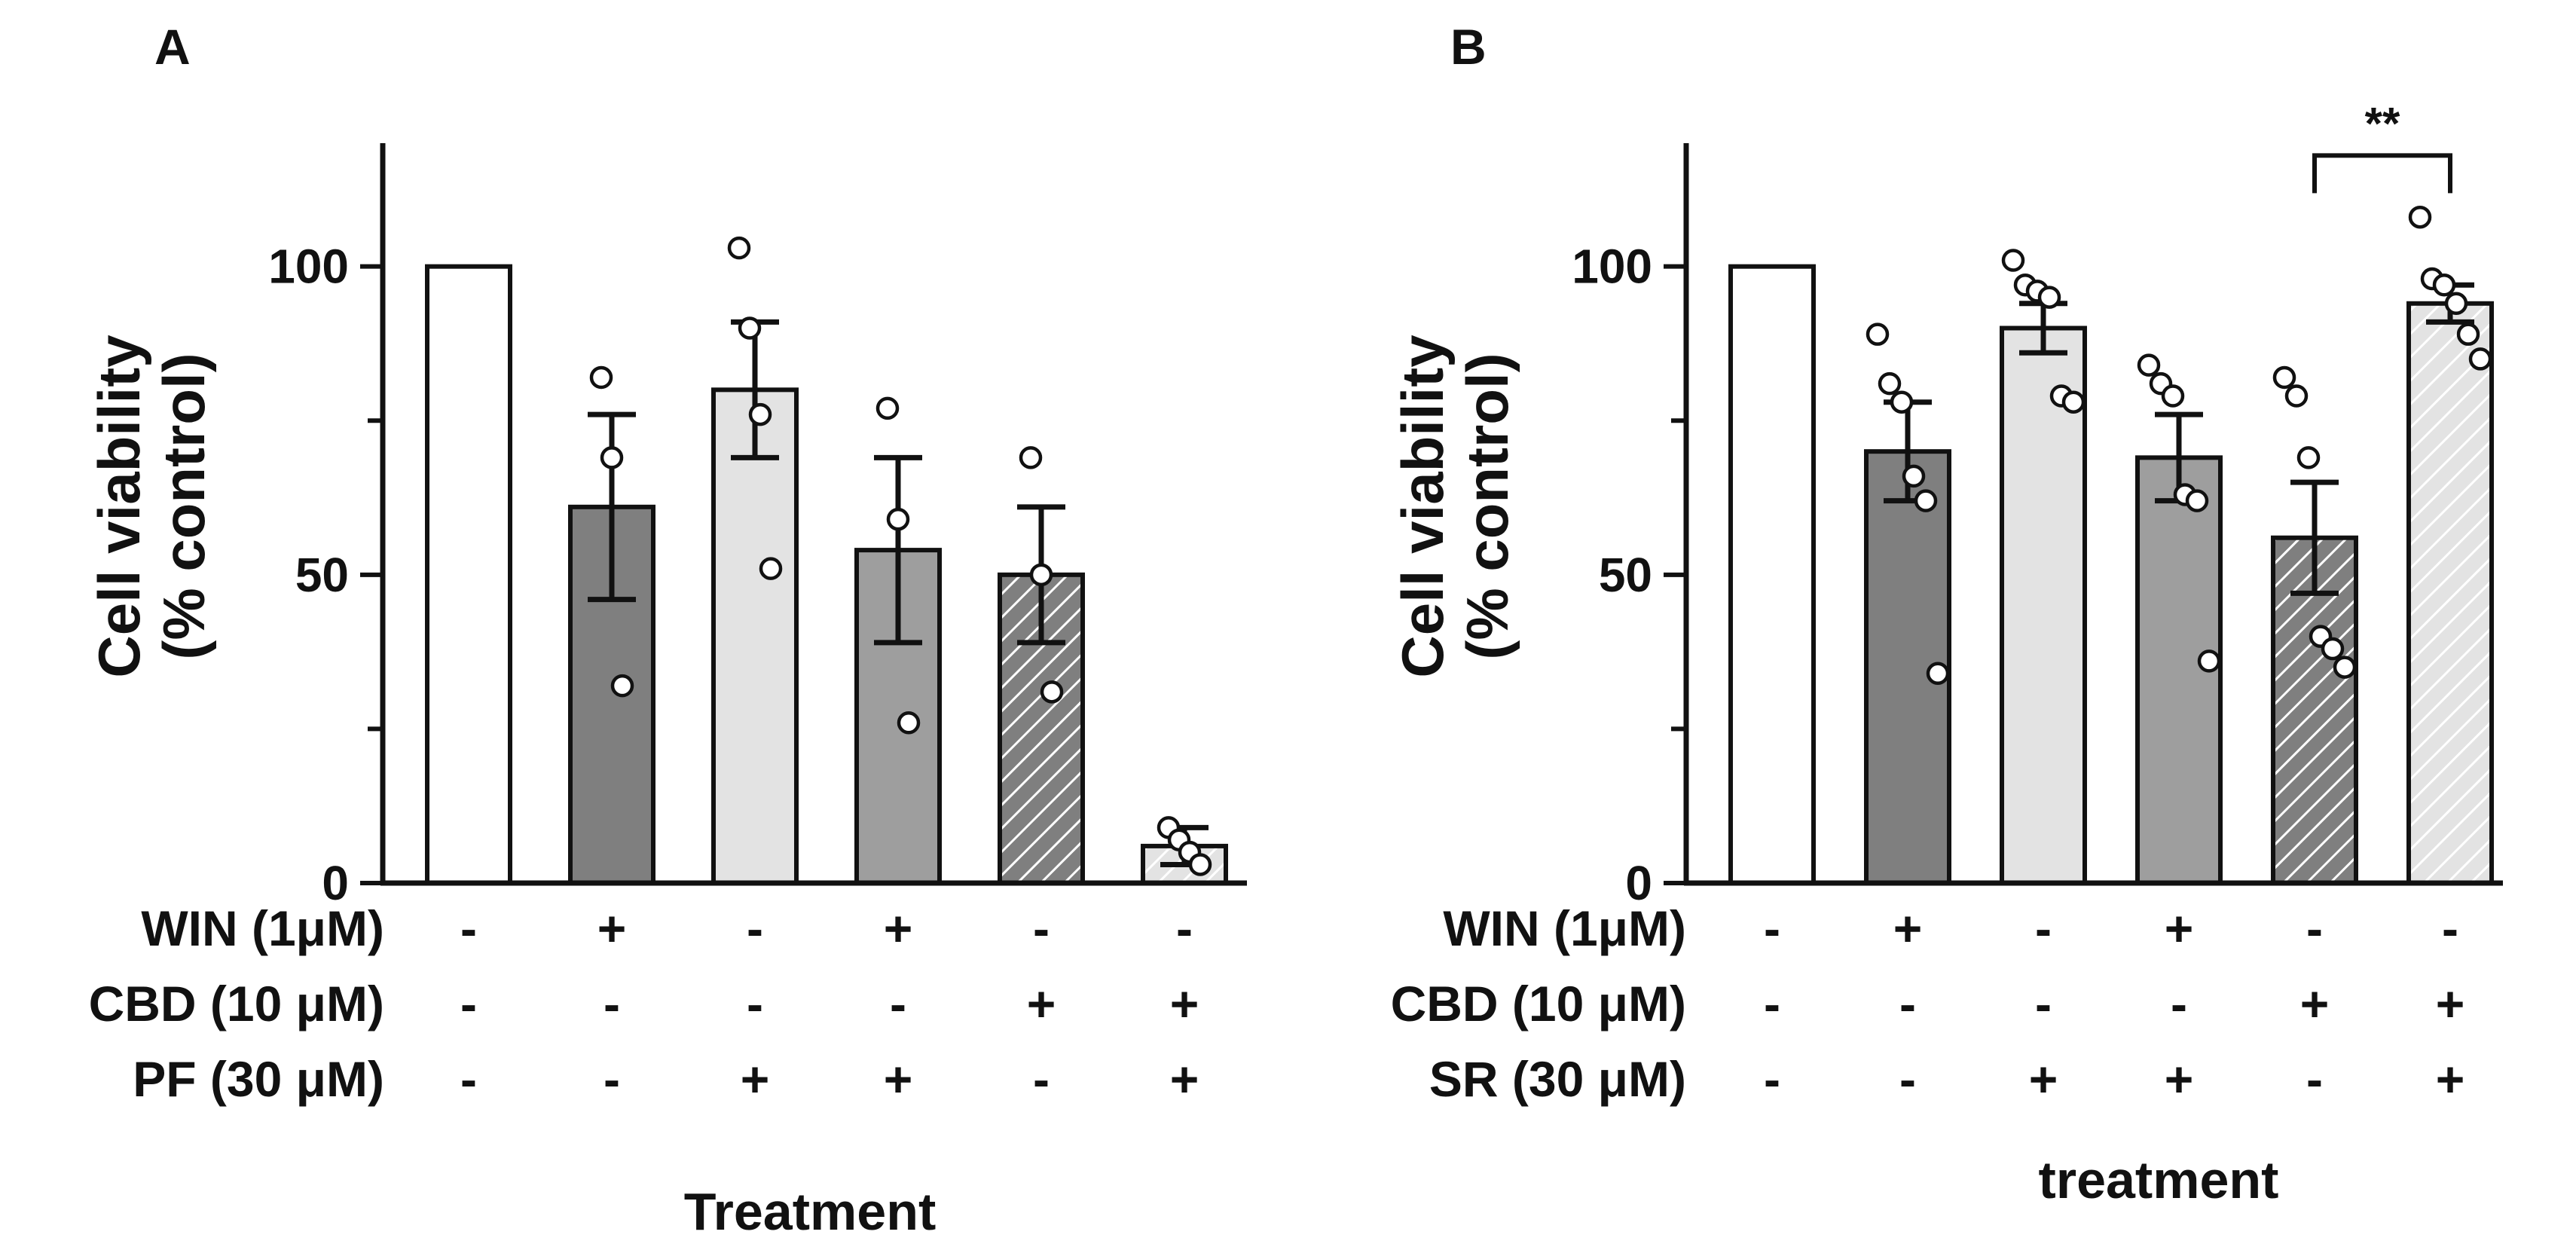  I want to click on treatment-row-label: PF (30 μM), so click(258, 1079).